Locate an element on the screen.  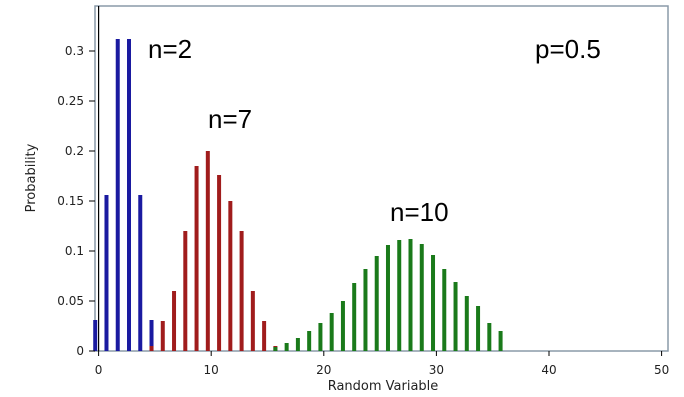
x-axis-ticks: 0 10 20 30 40 50 is located at coordinates (382, 364).